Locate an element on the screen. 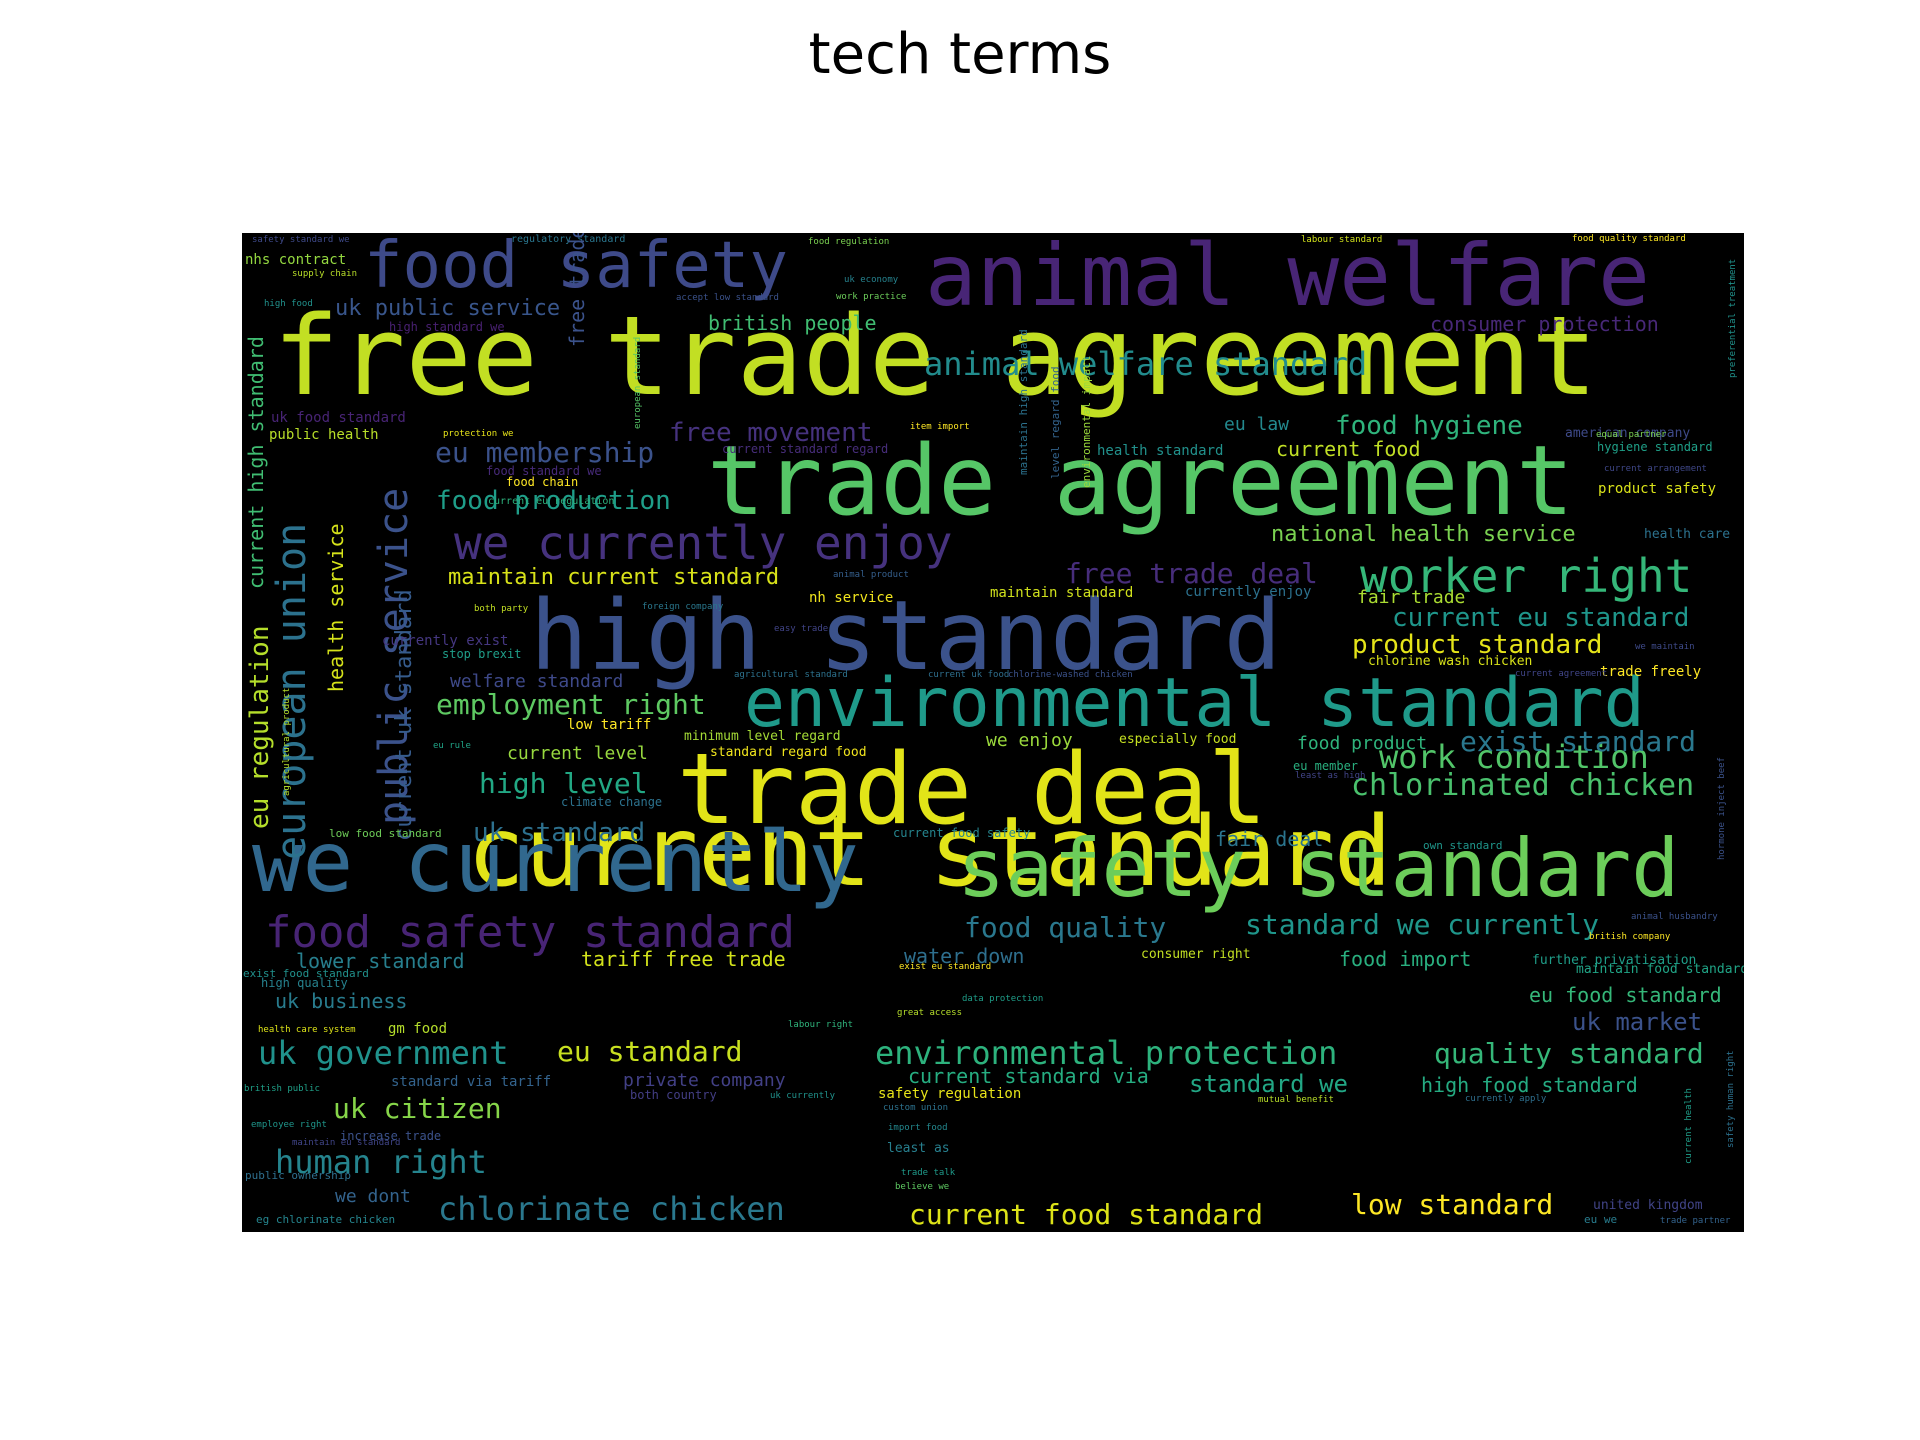  cloud-word: food quality standard is located at coordinates (1629, 239).